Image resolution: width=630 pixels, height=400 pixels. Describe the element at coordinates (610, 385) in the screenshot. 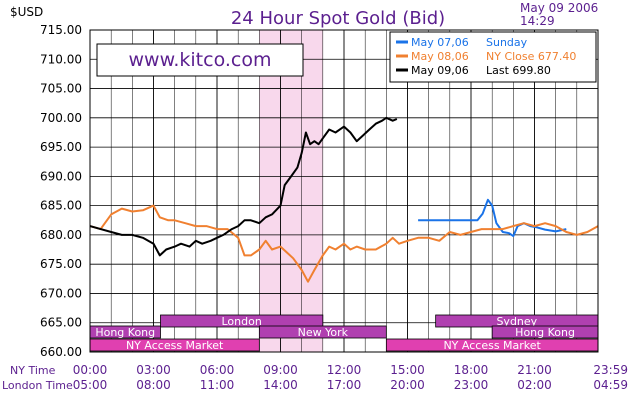

I see `x-tick-label-london: 04:59` at that location.